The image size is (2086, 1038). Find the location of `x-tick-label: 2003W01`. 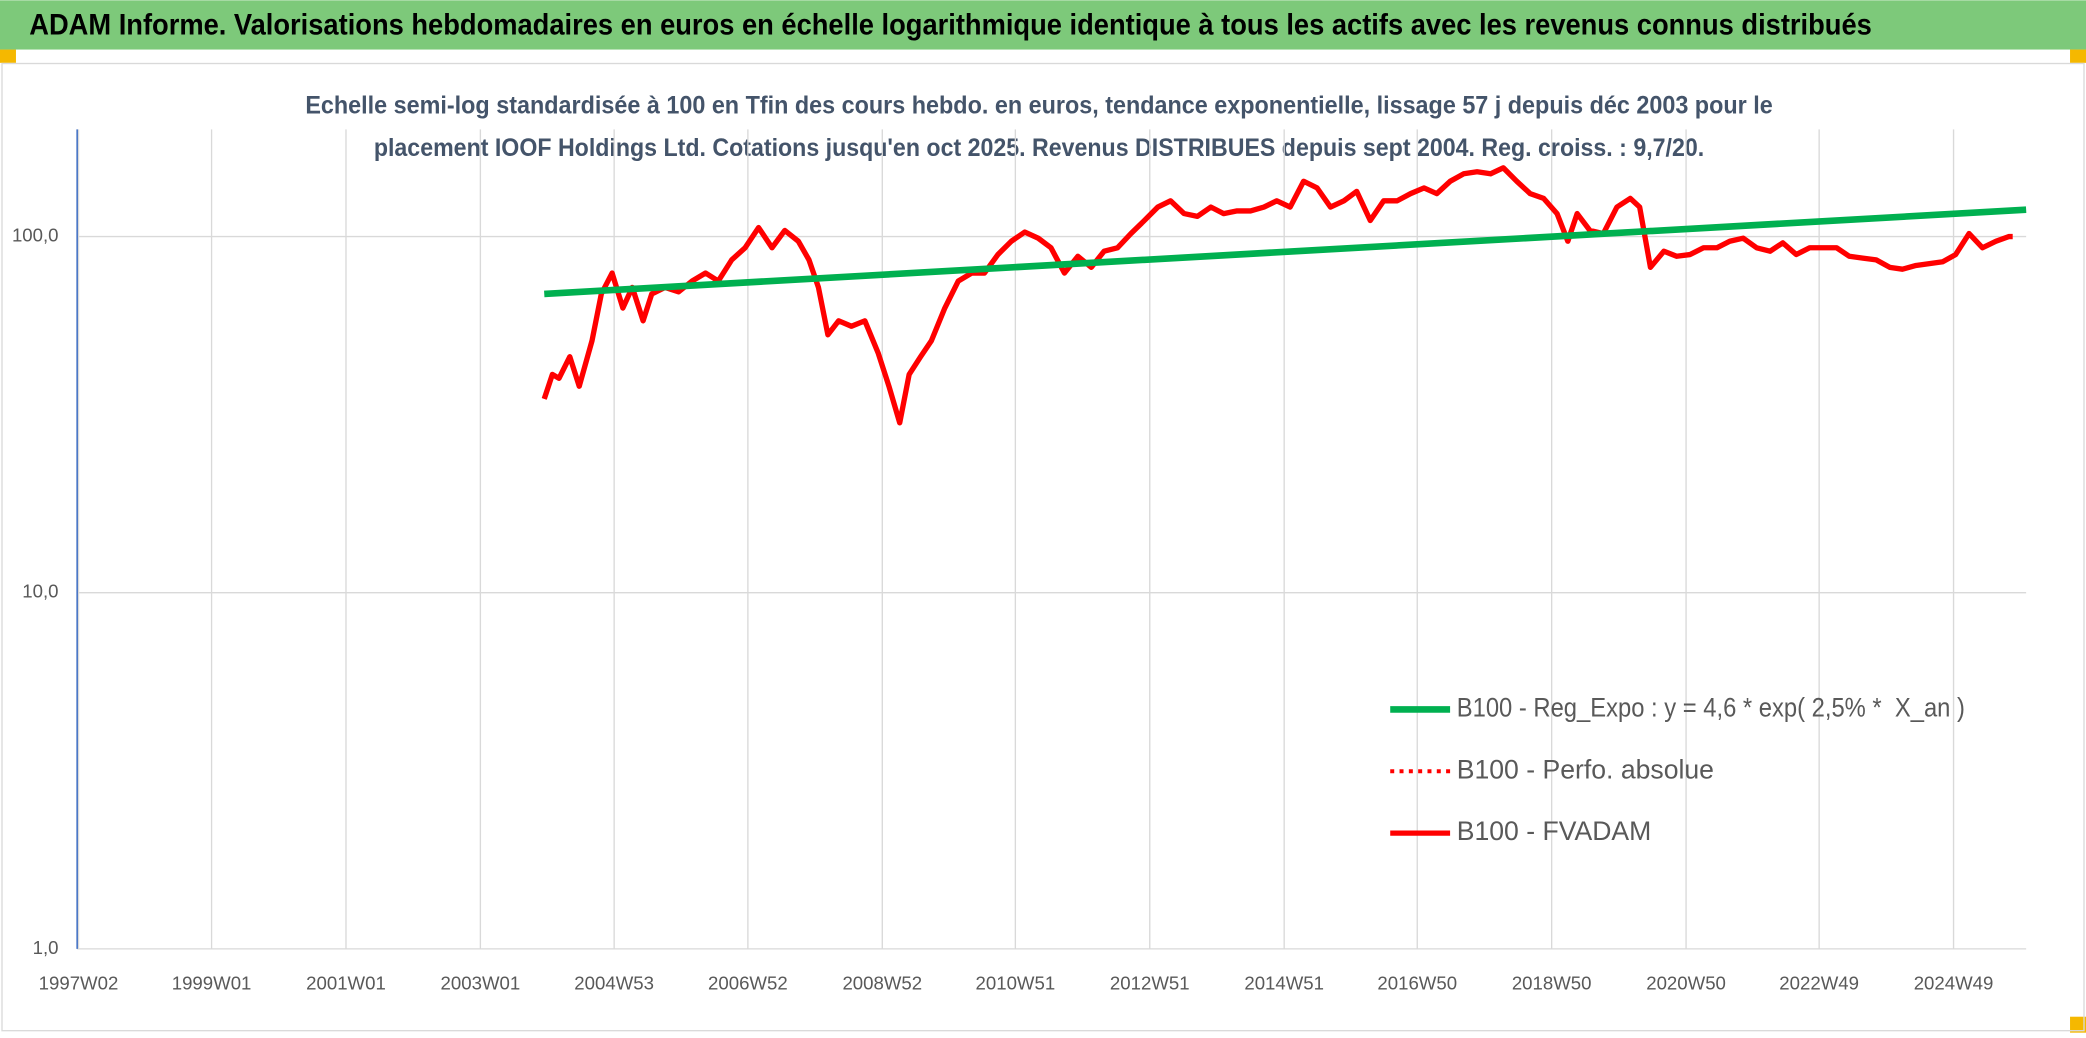

x-tick-label: 2003W01 is located at coordinates (481, 983).